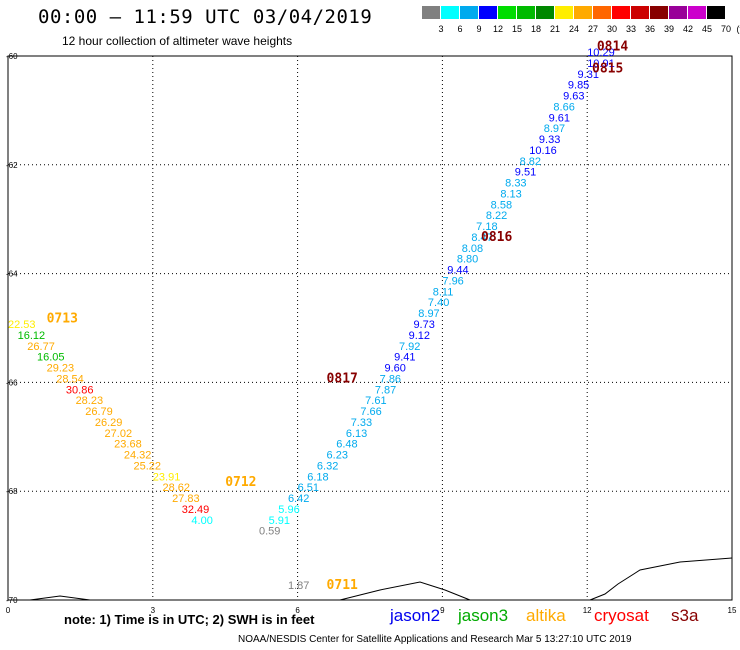  What do you see at coordinates (483, 615) in the screenshot?
I see `legend-item-jason3: jason3` at bounding box center [483, 615].